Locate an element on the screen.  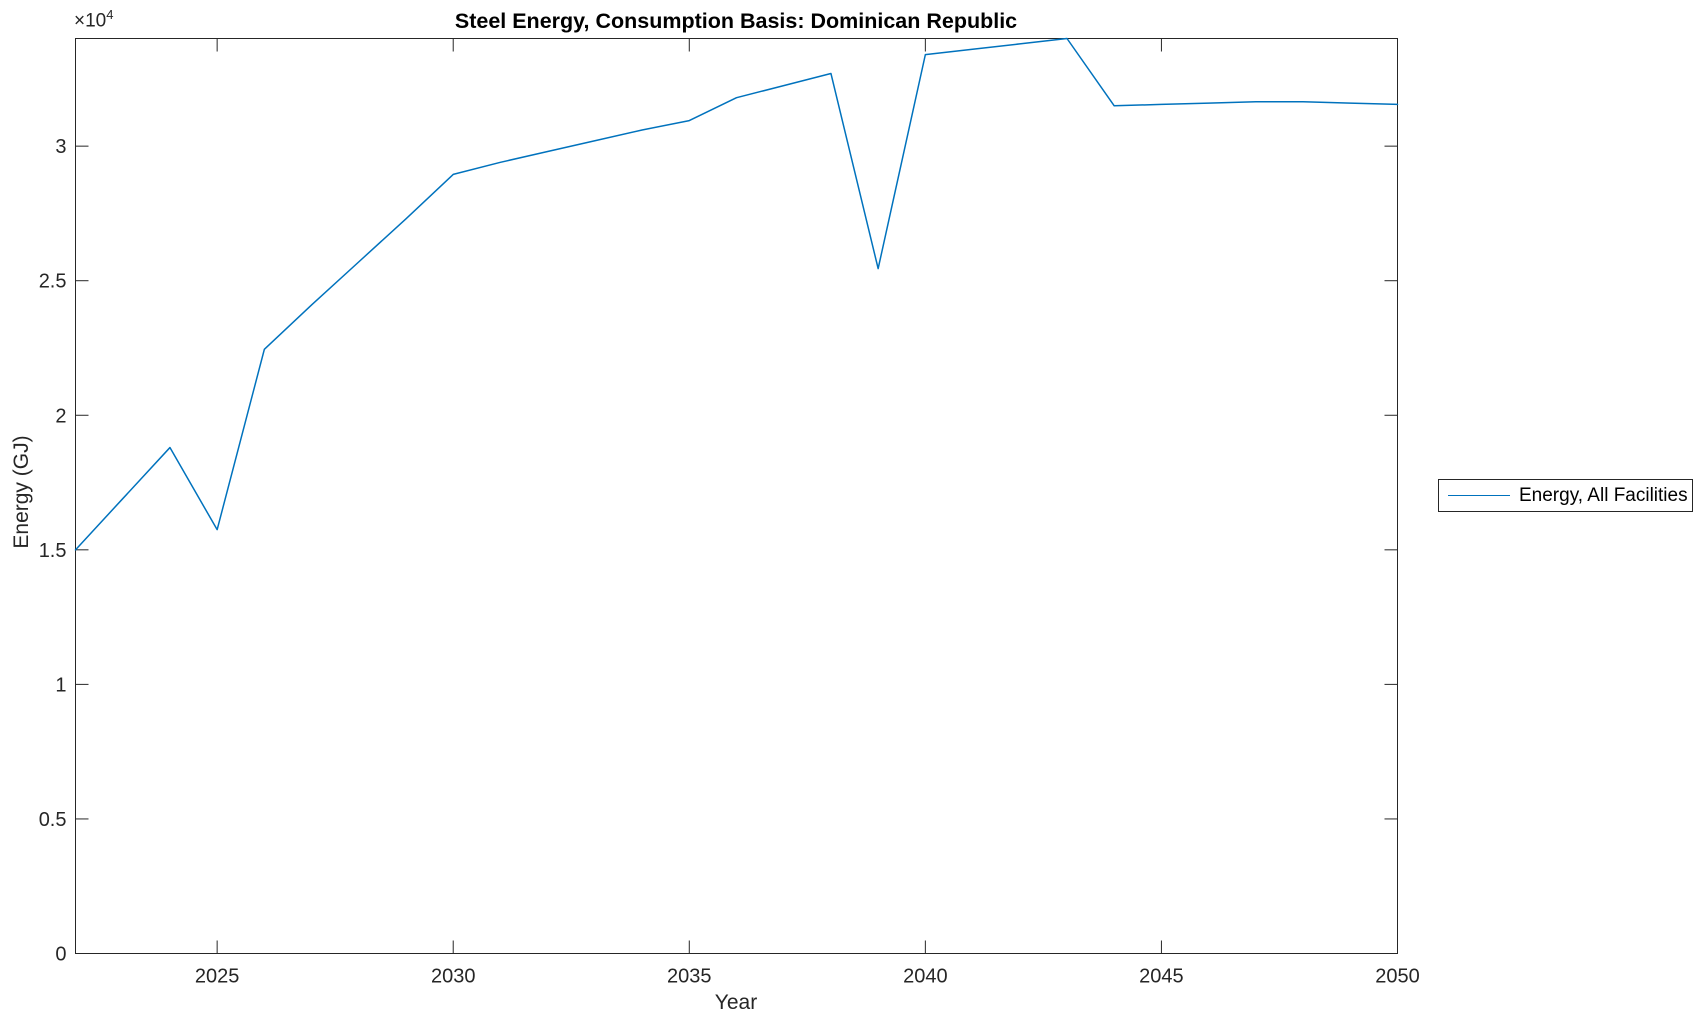
y-tick-label: 2 is located at coordinates (60, 416).